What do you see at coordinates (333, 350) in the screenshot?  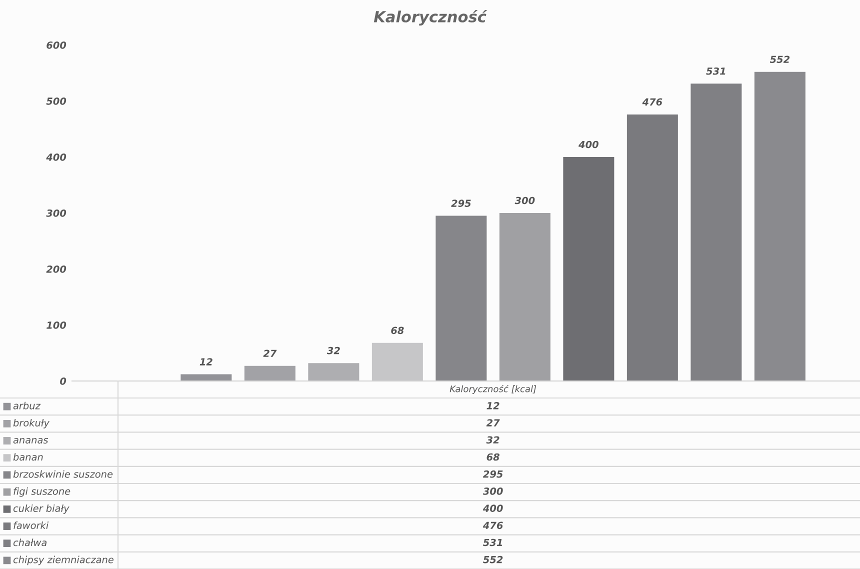 I see `data-label: 32` at bounding box center [333, 350].